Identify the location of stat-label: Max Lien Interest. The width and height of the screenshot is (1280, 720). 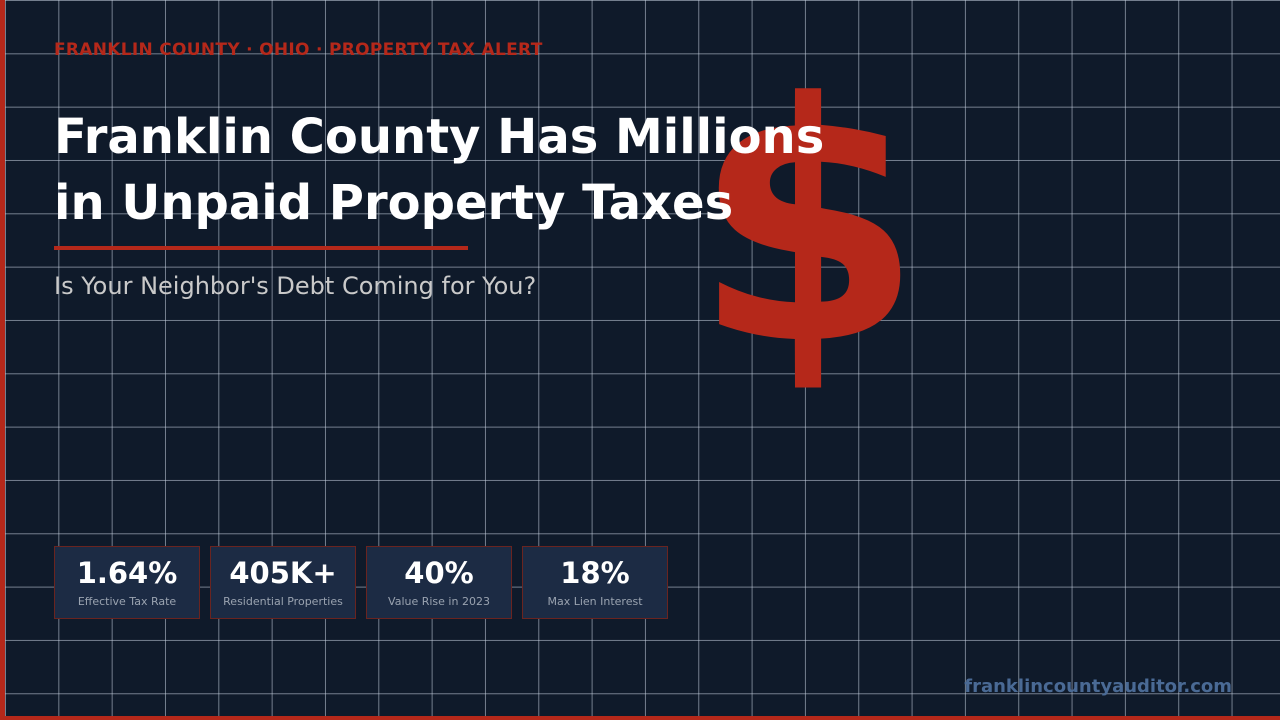
(595, 601).